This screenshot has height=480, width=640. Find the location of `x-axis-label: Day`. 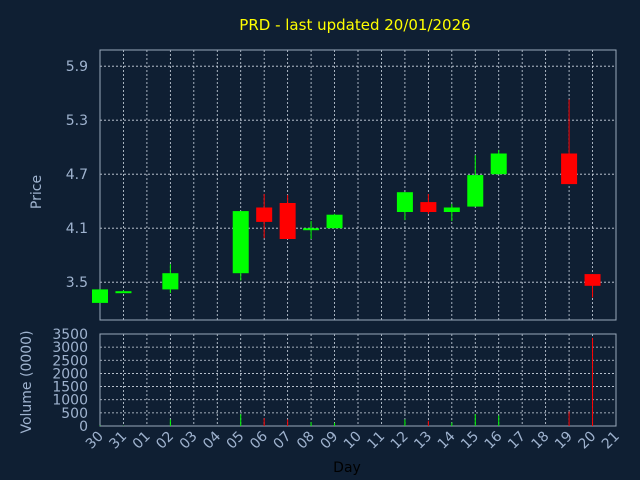

x-axis-label: Day is located at coordinates (347, 468).